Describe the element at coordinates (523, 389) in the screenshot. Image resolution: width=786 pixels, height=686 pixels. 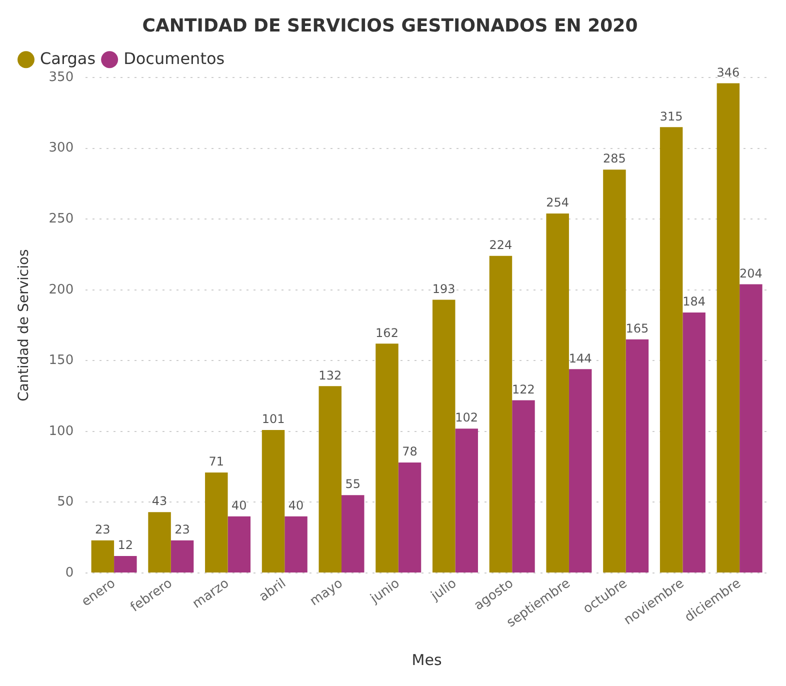
I see `data-label: 122` at that location.